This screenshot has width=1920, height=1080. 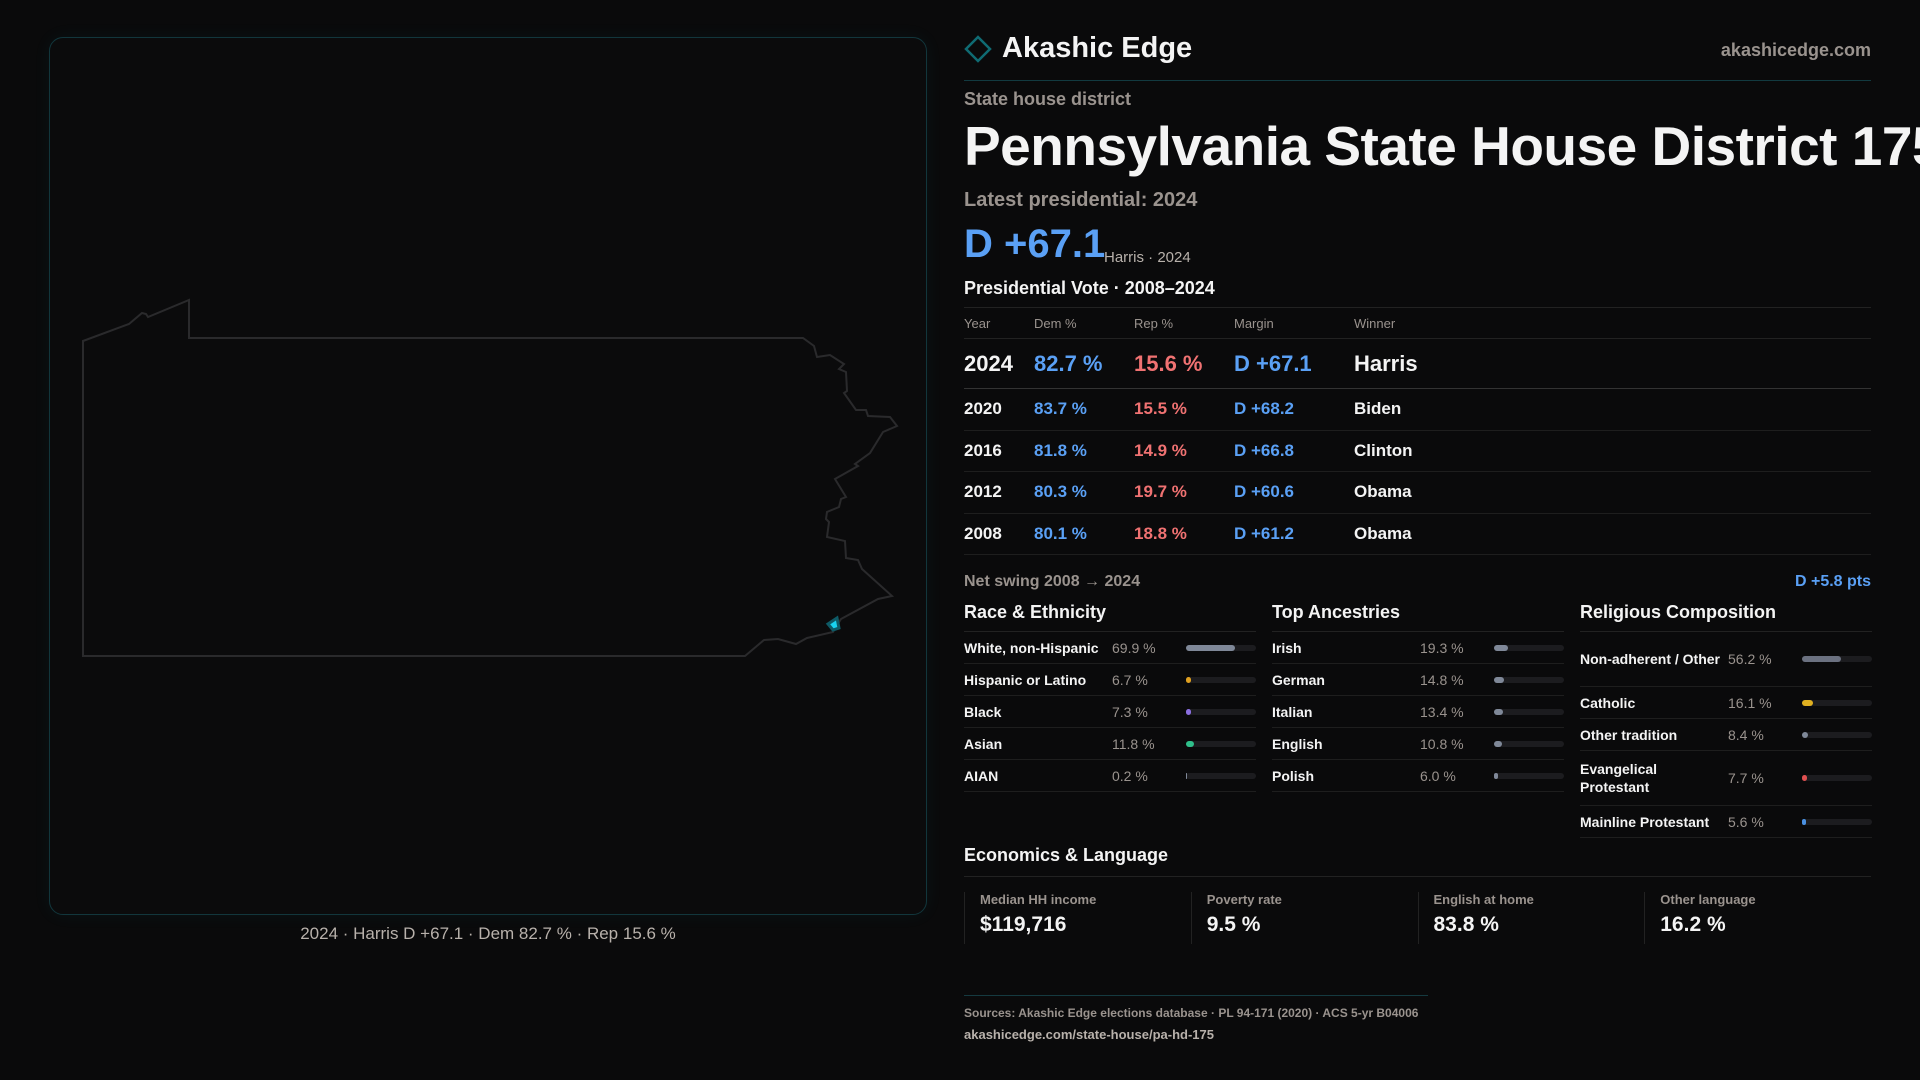 What do you see at coordinates (1650, 659) in the screenshot?
I see `demographic-label: Non-adherent / Other` at bounding box center [1650, 659].